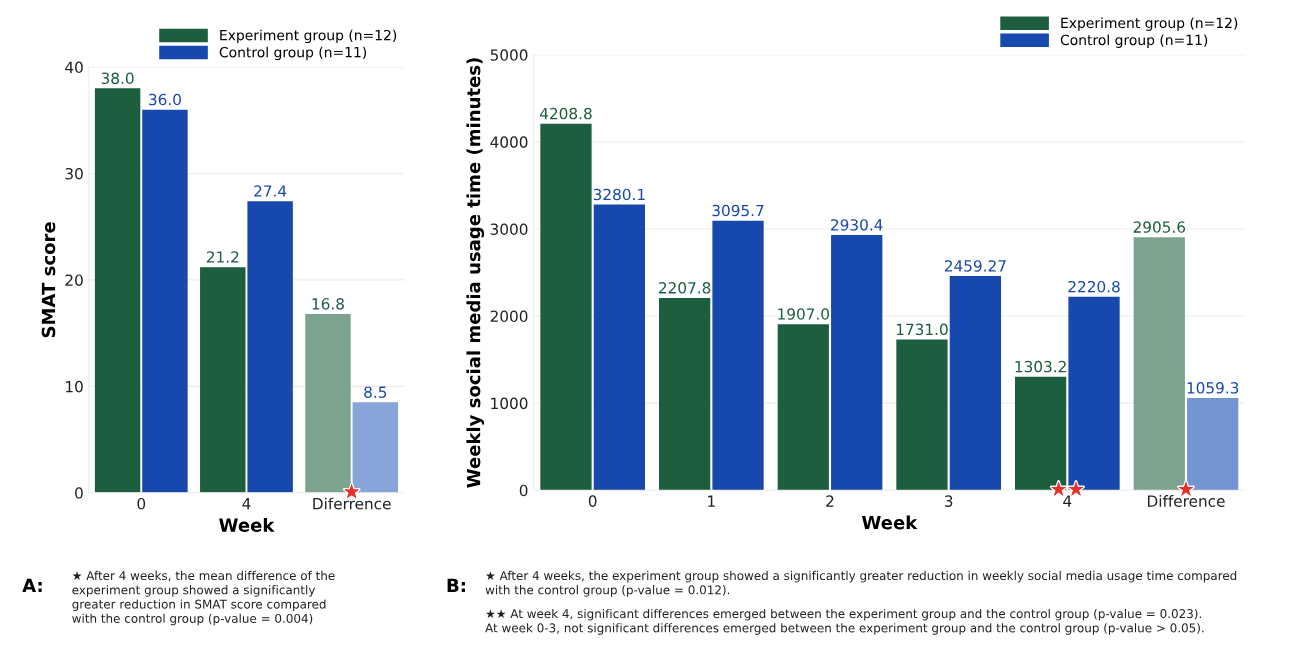 Image resolution: width=1304 pixels, height=645 pixels. Describe the element at coordinates (32, 585) in the screenshot. I see `text: A:` at that location.